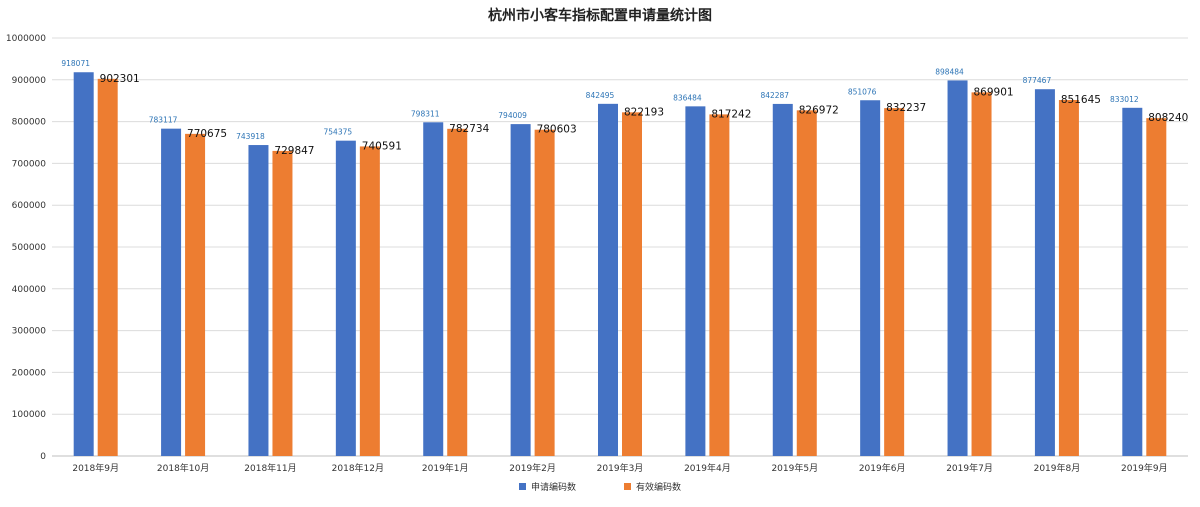  What do you see at coordinates (862, 91) in the screenshot?
I see `data-label-series-1: 851076` at bounding box center [862, 91].